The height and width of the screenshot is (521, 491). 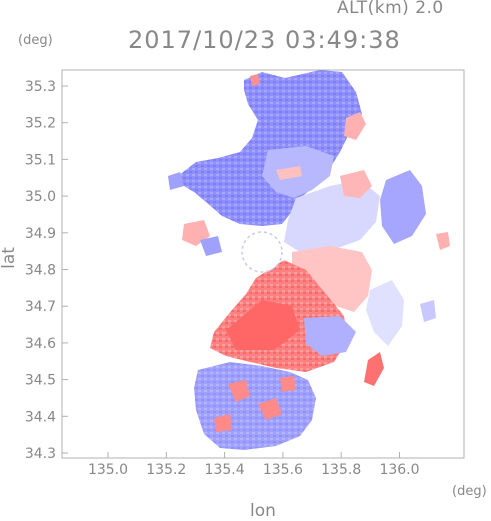 What do you see at coordinates (40, 454) in the screenshot?
I see `y-tick-label: 34.3` at bounding box center [40, 454].